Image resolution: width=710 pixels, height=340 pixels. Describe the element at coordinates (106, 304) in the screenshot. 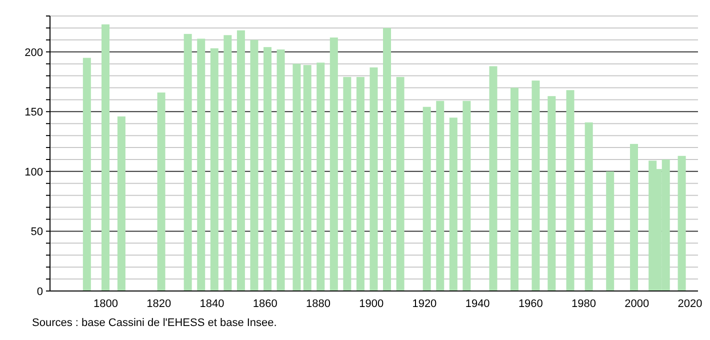

I see `x-tick-label: 1800` at that location.